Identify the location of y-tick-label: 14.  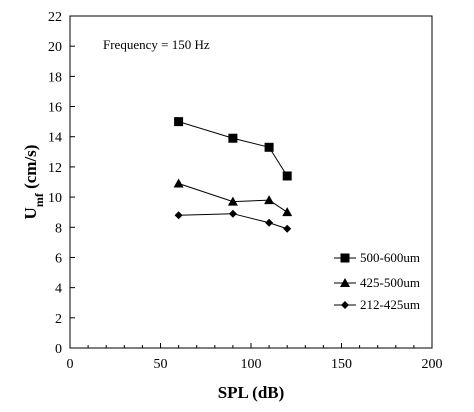
(55, 138).